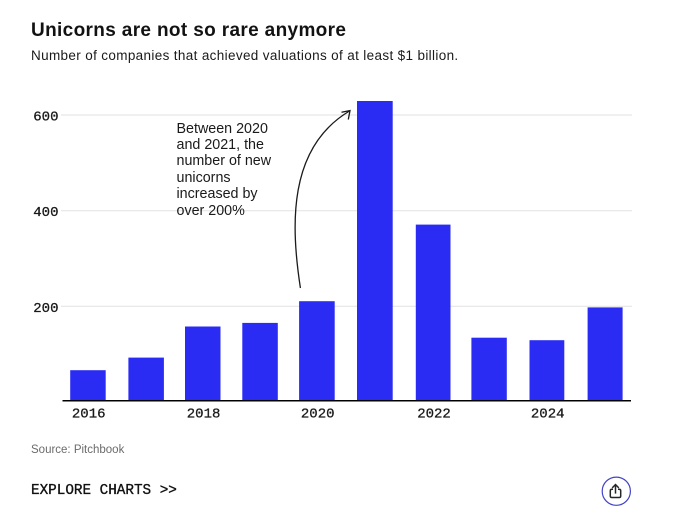  What do you see at coordinates (434, 415) in the screenshot?
I see `svg-text: 2022` at bounding box center [434, 415].